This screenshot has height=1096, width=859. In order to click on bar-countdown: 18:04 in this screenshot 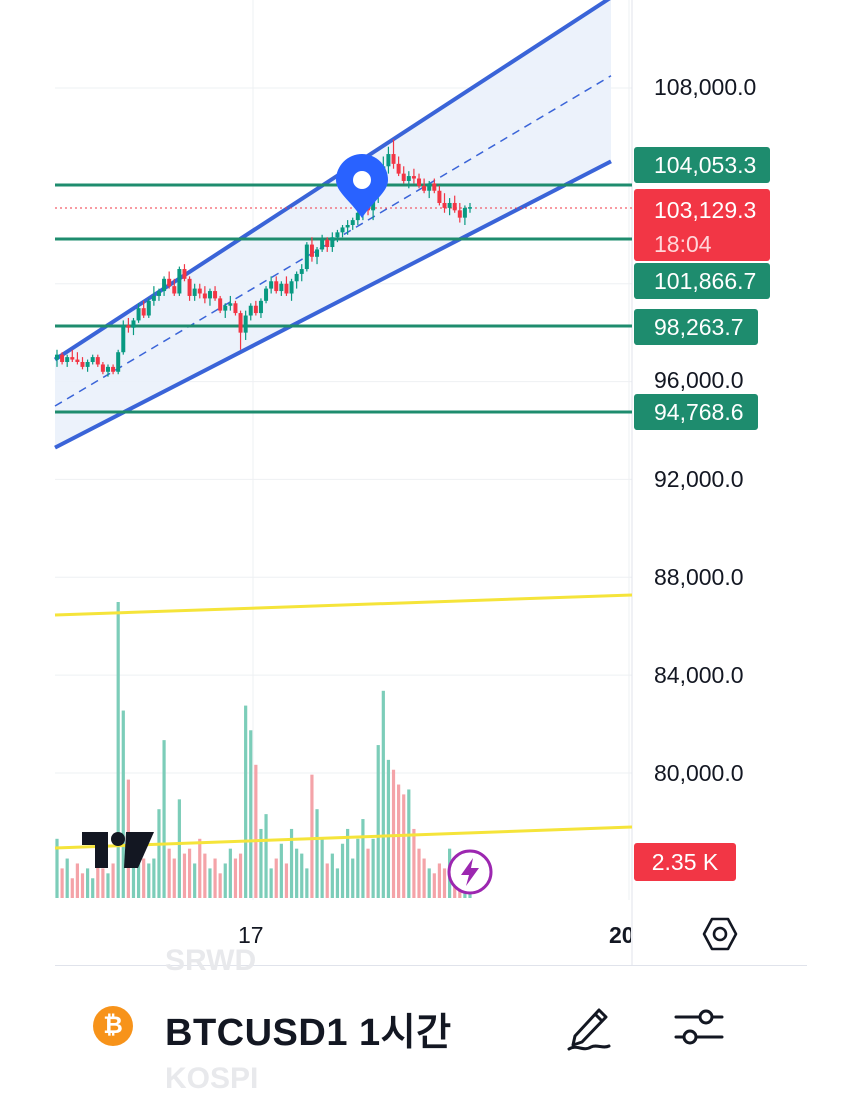, I will do `click(683, 244)`.